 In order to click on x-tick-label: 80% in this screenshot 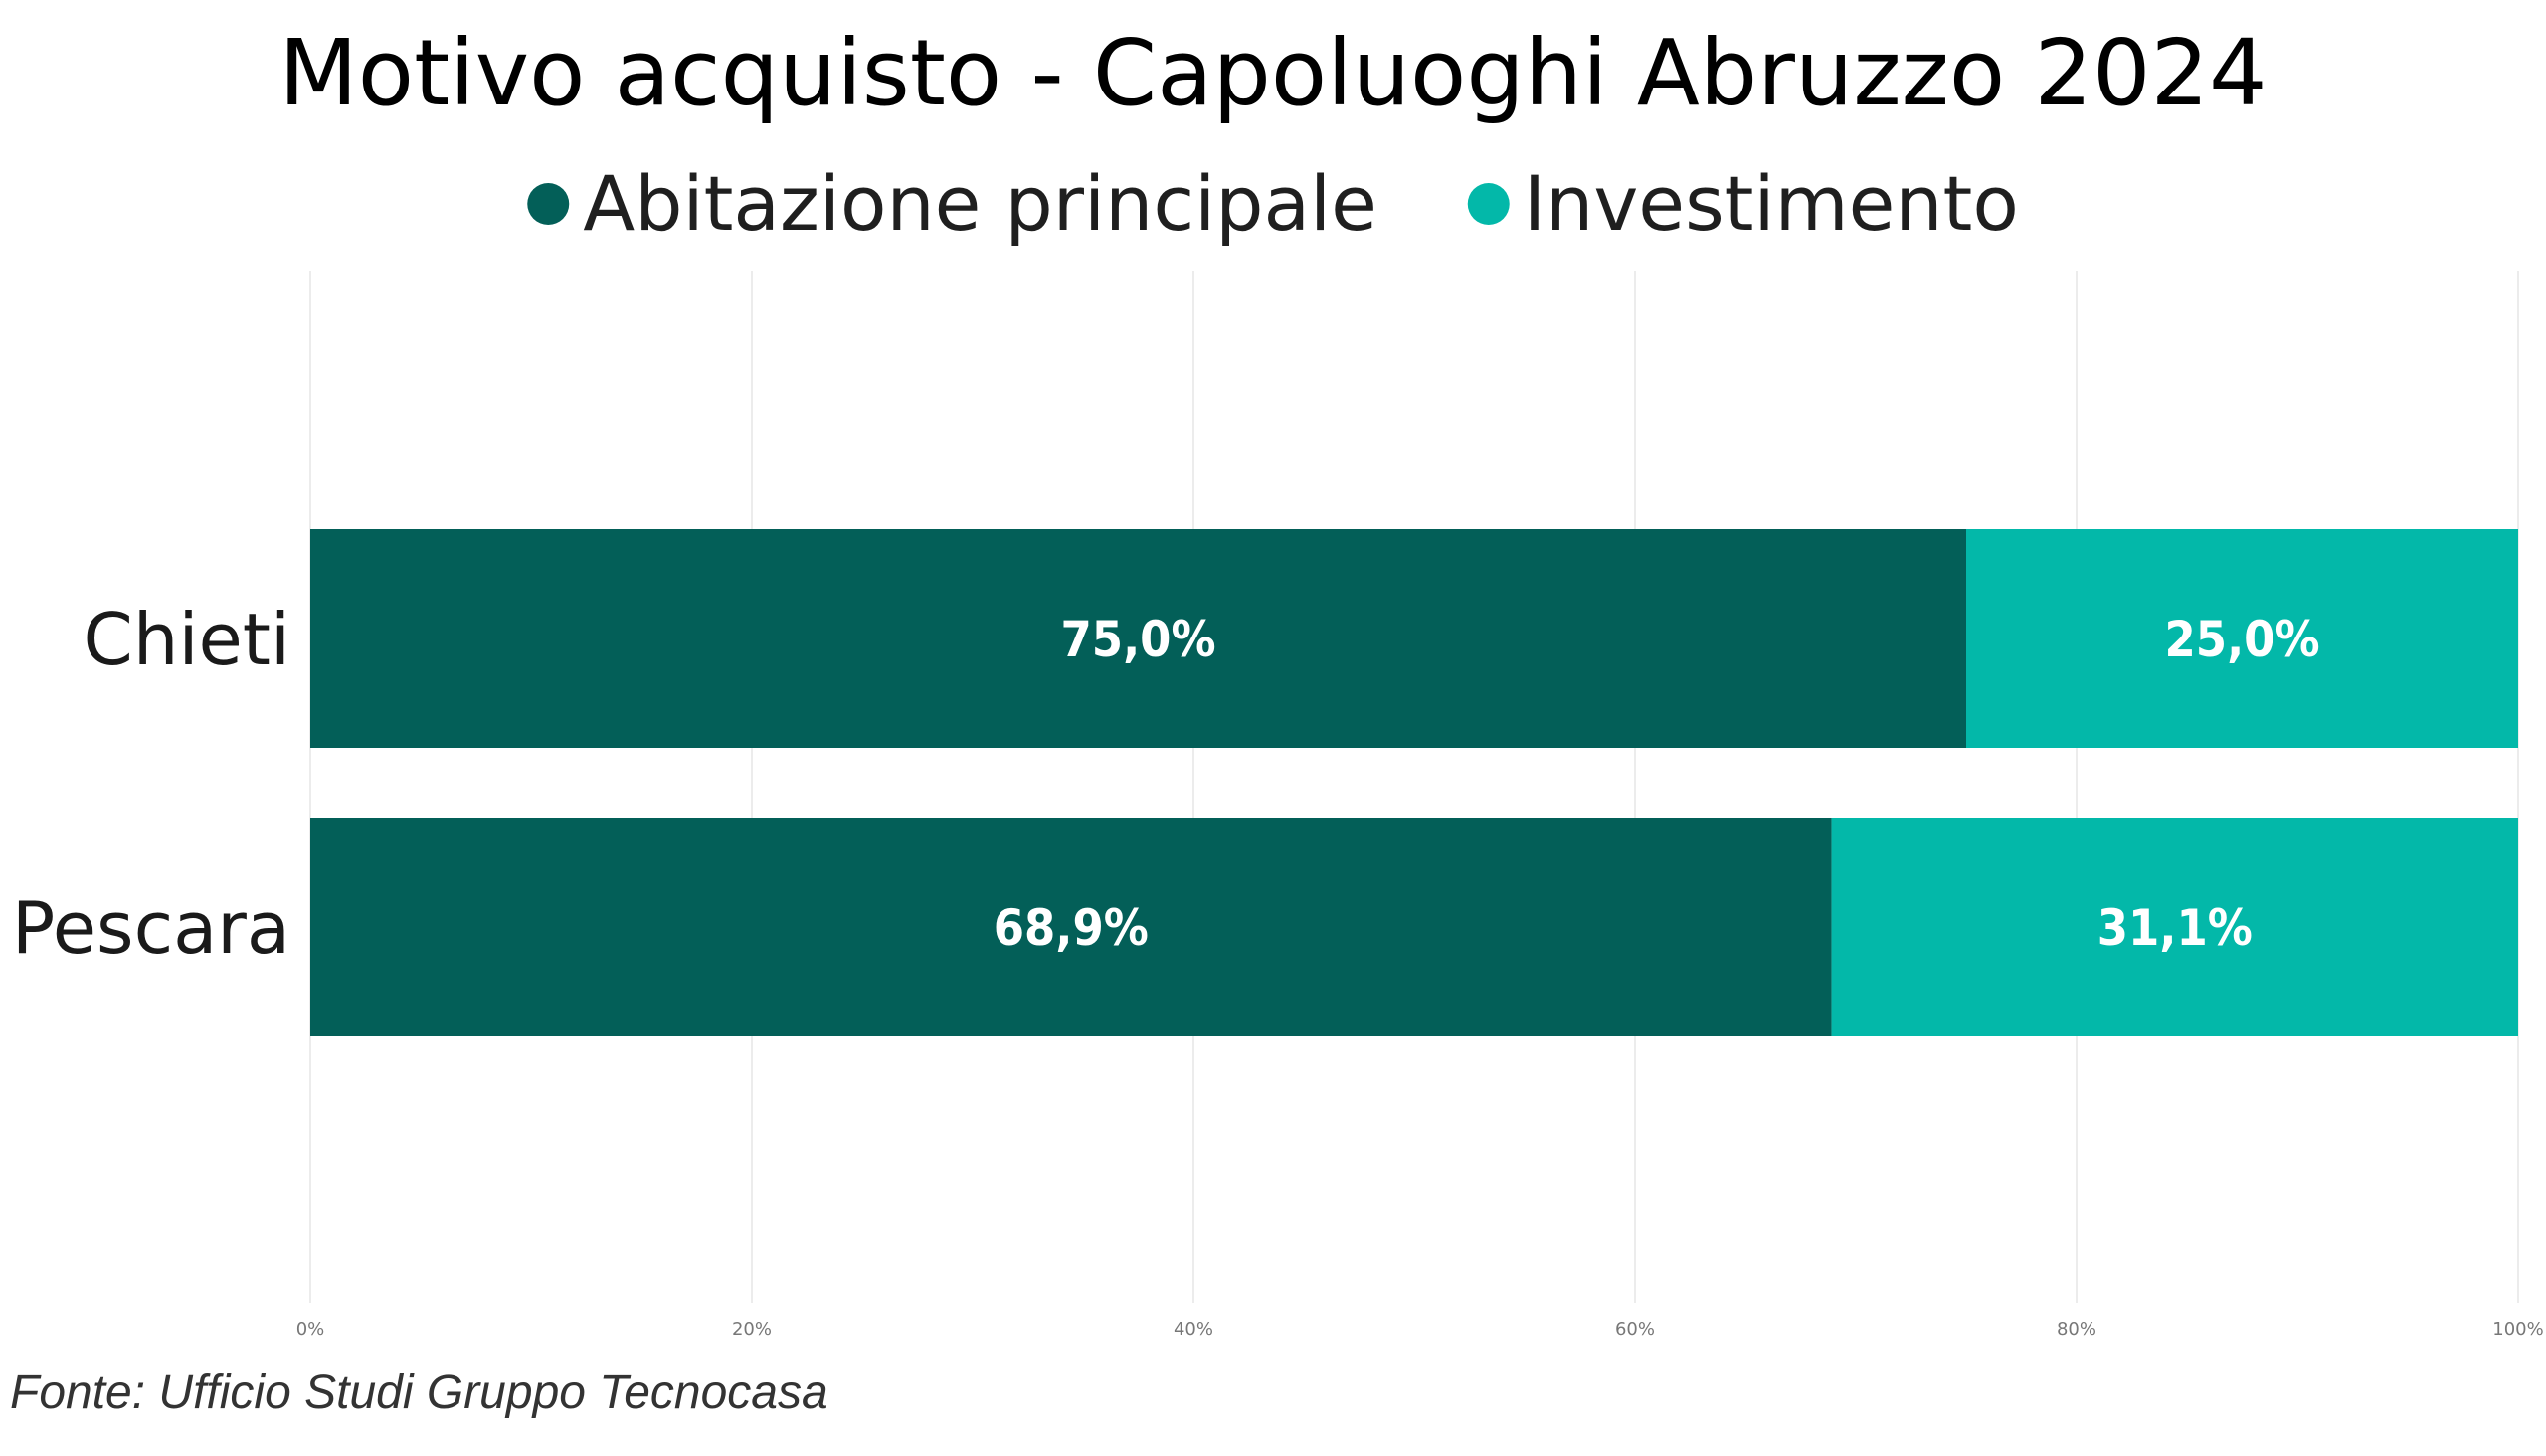, I will do `click(2076, 1329)`.